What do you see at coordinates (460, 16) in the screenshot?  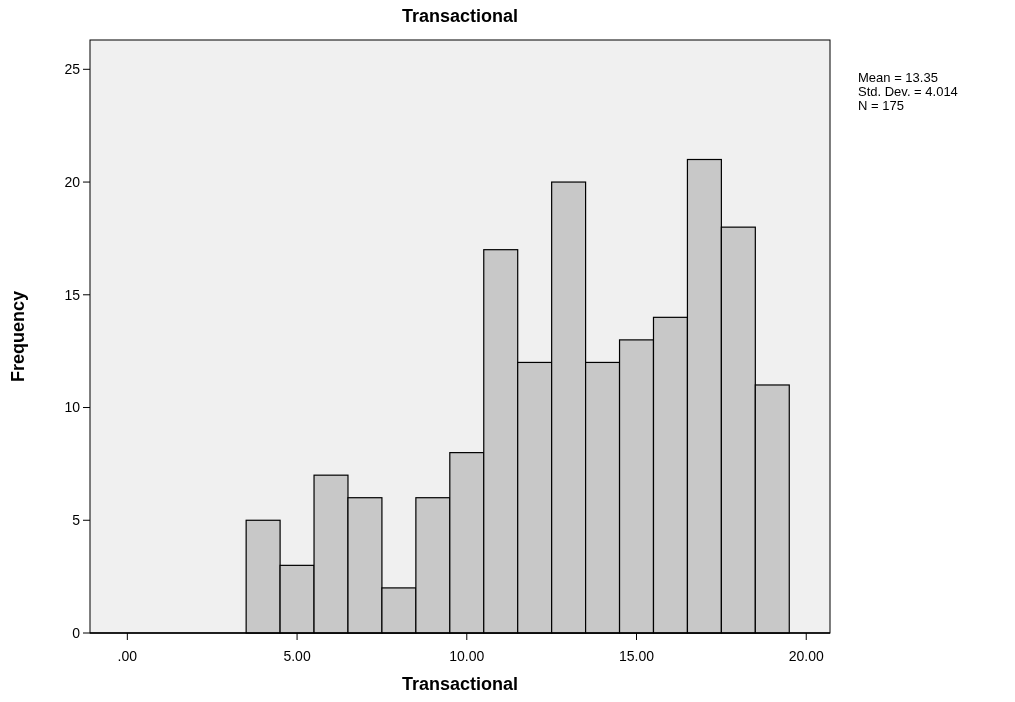 I see `chart-title: Transactional` at bounding box center [460, 16].